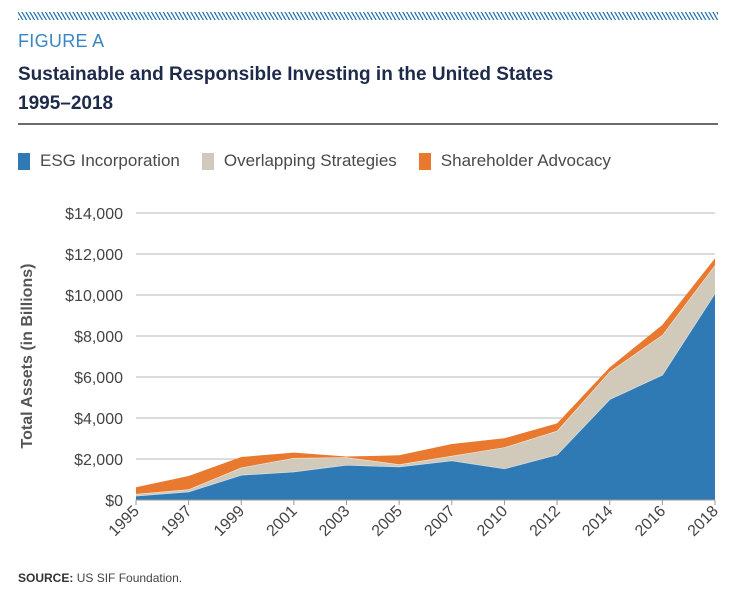  What do you see at coordinates (66, 103) in the screenshot?
I see `title-line-2: 1995–2018` at bounding box center [66, 103].